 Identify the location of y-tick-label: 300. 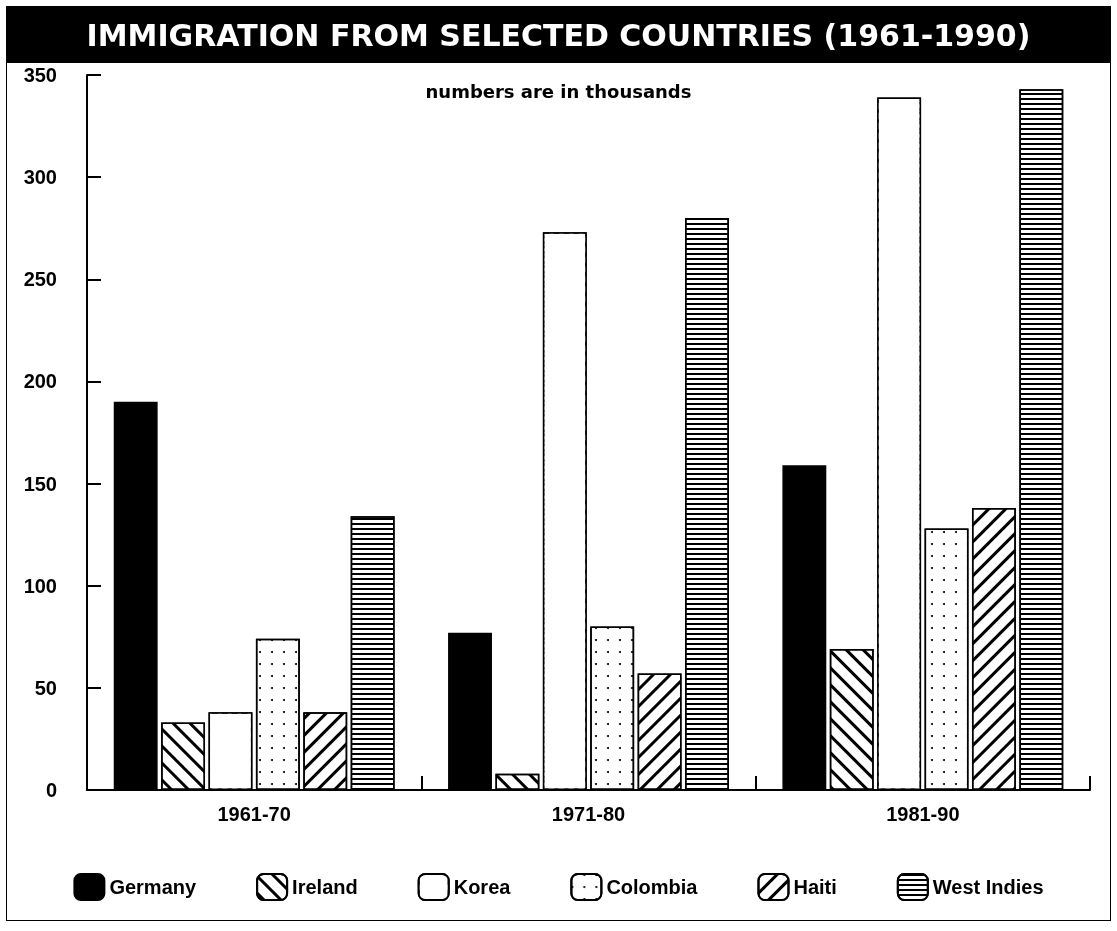
(40, 177).